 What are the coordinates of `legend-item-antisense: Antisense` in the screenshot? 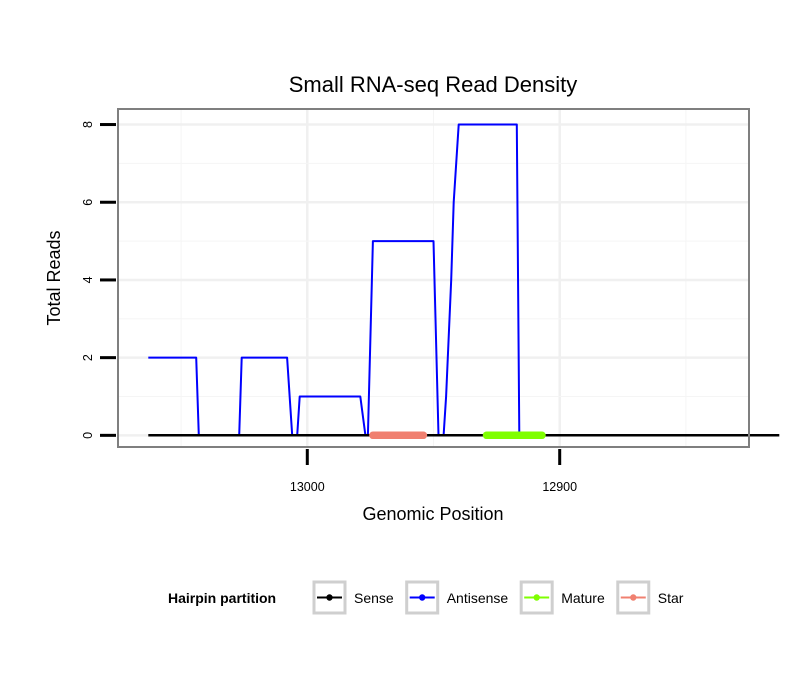 It's located at (457, 597).